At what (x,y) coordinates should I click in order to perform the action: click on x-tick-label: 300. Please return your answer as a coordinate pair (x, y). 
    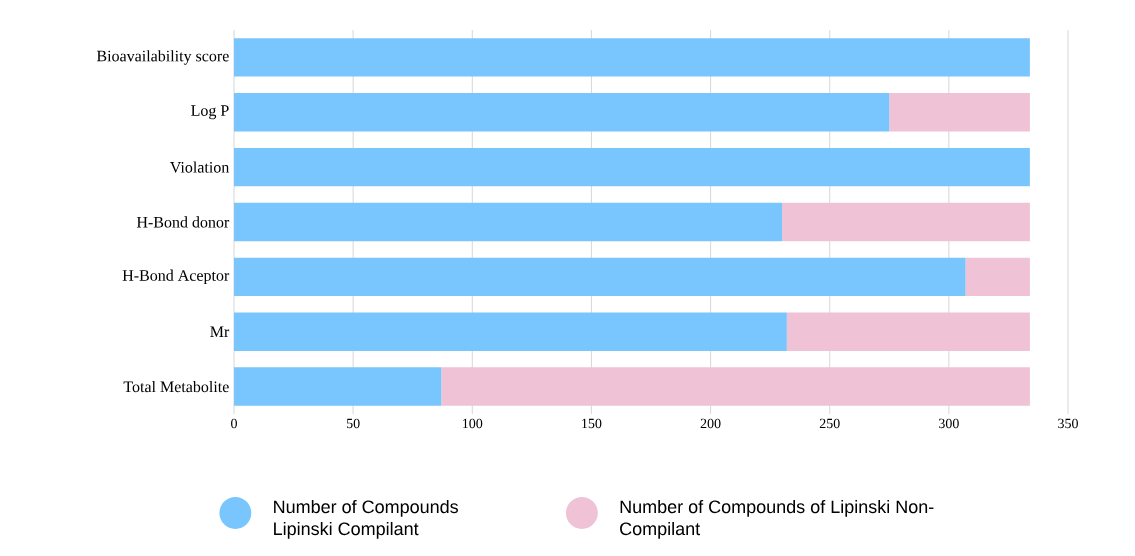
    Looking at the image, I should click on (949, 423).